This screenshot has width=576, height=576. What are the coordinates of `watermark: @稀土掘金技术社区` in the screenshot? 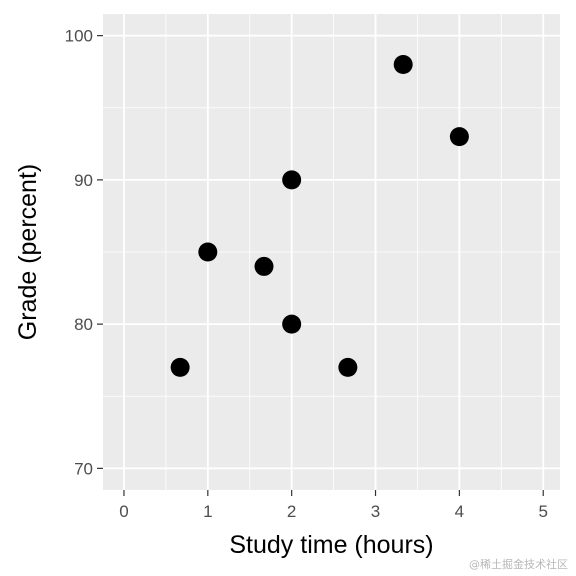 It's located at (518, 564).